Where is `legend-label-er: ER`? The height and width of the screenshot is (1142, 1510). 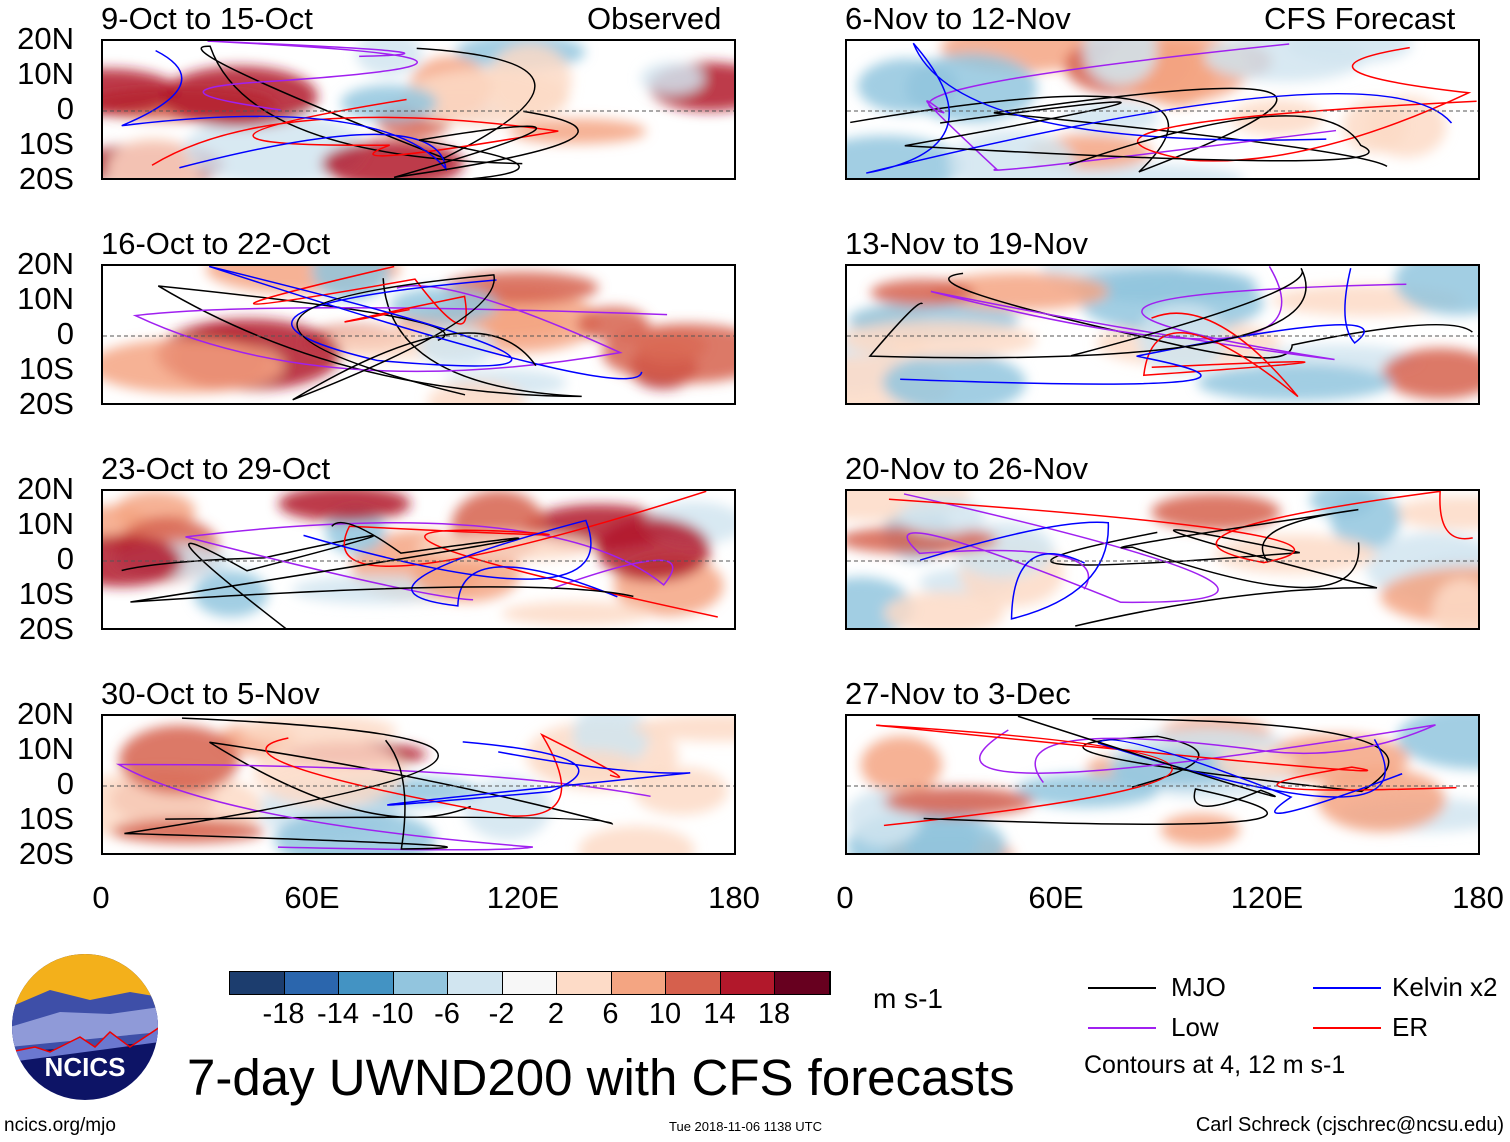 legend-label-er: ER is located at coordinates (1410, 1027).